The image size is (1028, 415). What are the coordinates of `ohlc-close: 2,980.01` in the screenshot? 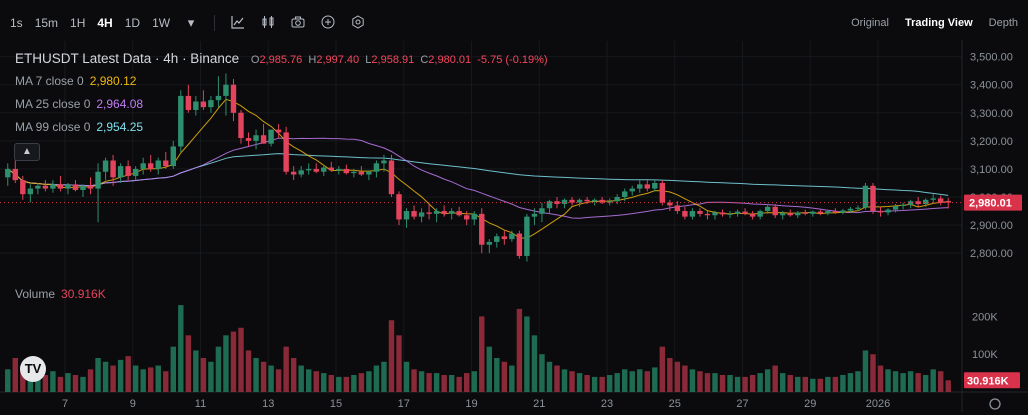 It's located at (450, 60).